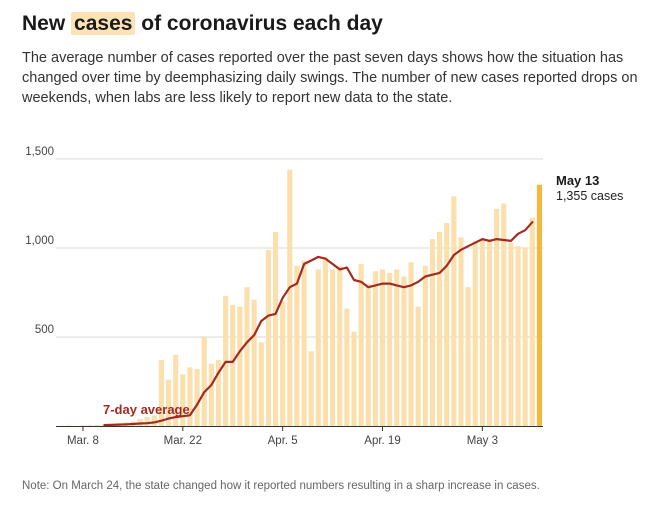  What do you see at coordinates (39, 241) in the screenshot?
I see `y-tick-label: 1,000` at bounding box center [39, 241].